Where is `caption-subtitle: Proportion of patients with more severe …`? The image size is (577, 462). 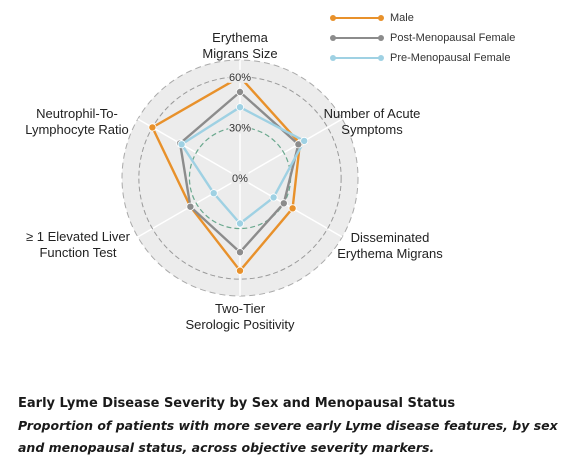 caption-subtitle: Proportion of patients with more severe … is located at coordinates (288, 436).